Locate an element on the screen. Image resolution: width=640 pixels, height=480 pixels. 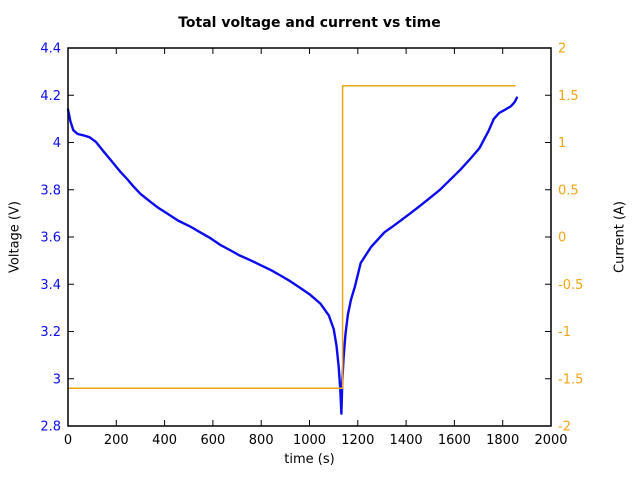
y-left-tick-label: 2.8 is located at coordinates (50, 427).